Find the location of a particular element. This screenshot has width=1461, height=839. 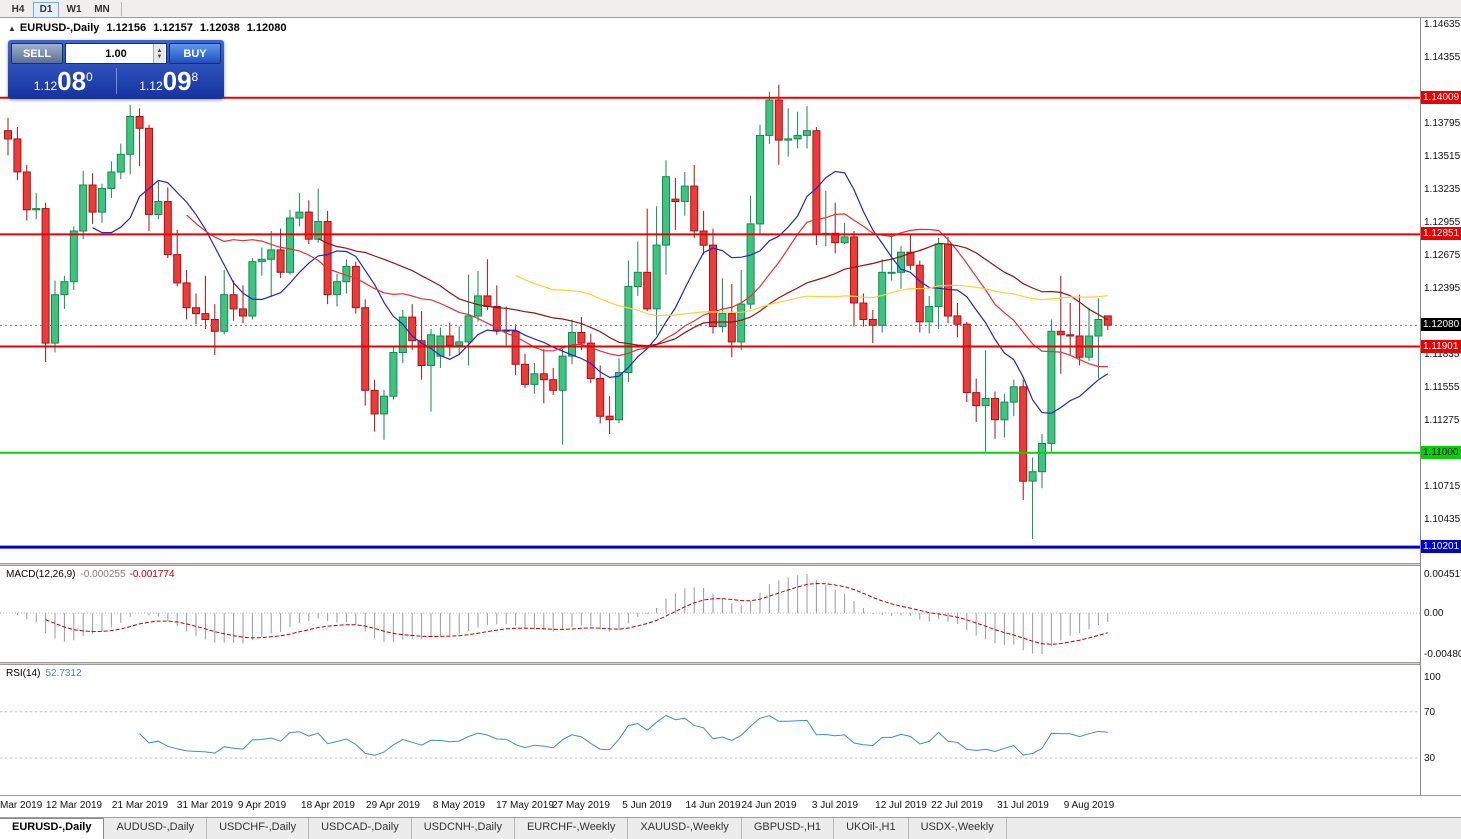

buy-button: BUY is located at coordinates (195, 53).